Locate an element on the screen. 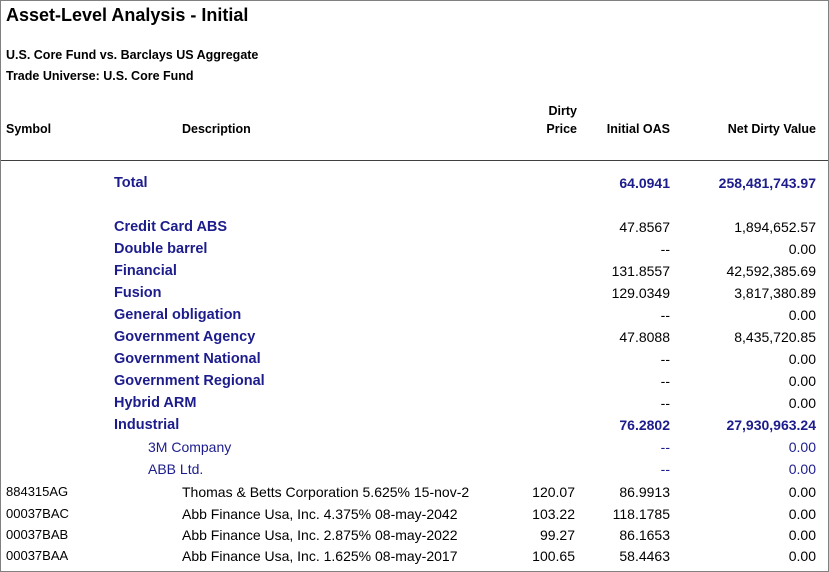 This screenshot has height=572, width=829. group-oas: 47.8567 is located at coordinates (644, 227).